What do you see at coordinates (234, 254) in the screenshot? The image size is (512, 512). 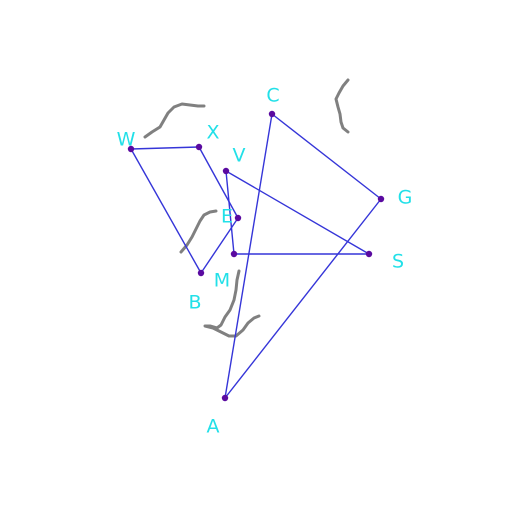 I see `vertex-M` at bounding box center [234, 254].